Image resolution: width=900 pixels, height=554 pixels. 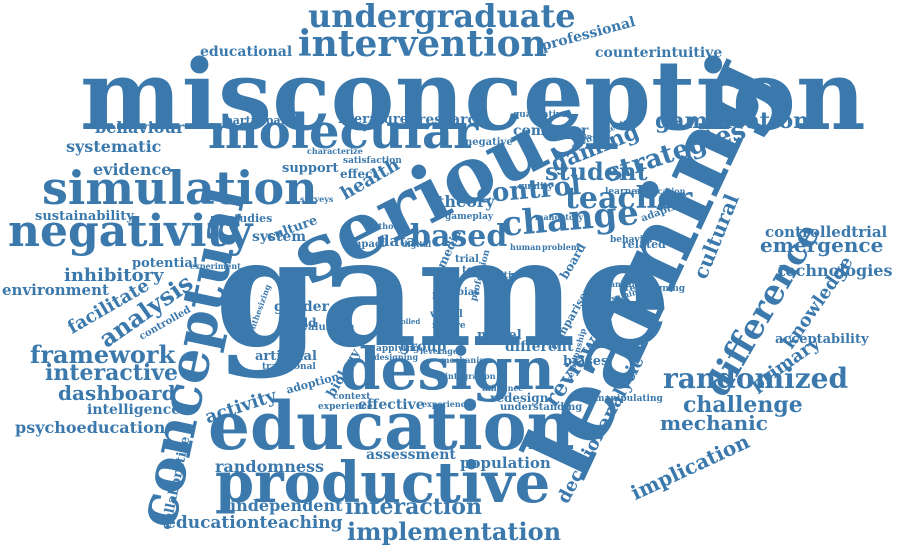 What do you see at coordinates (286, 505) in the screenshot?
I see `word-independent: independent` at bounding box center [286, 505].